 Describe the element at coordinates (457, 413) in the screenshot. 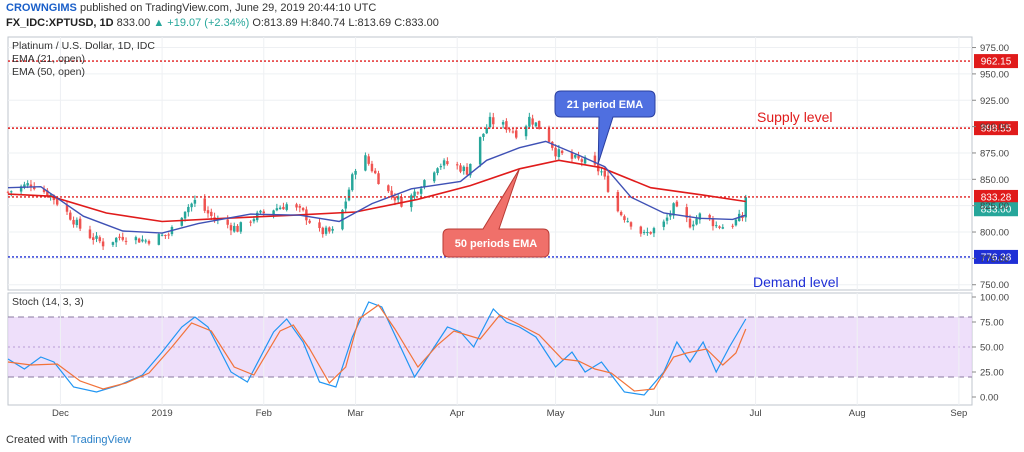

I see `time-tick-label: Apr` at that location.